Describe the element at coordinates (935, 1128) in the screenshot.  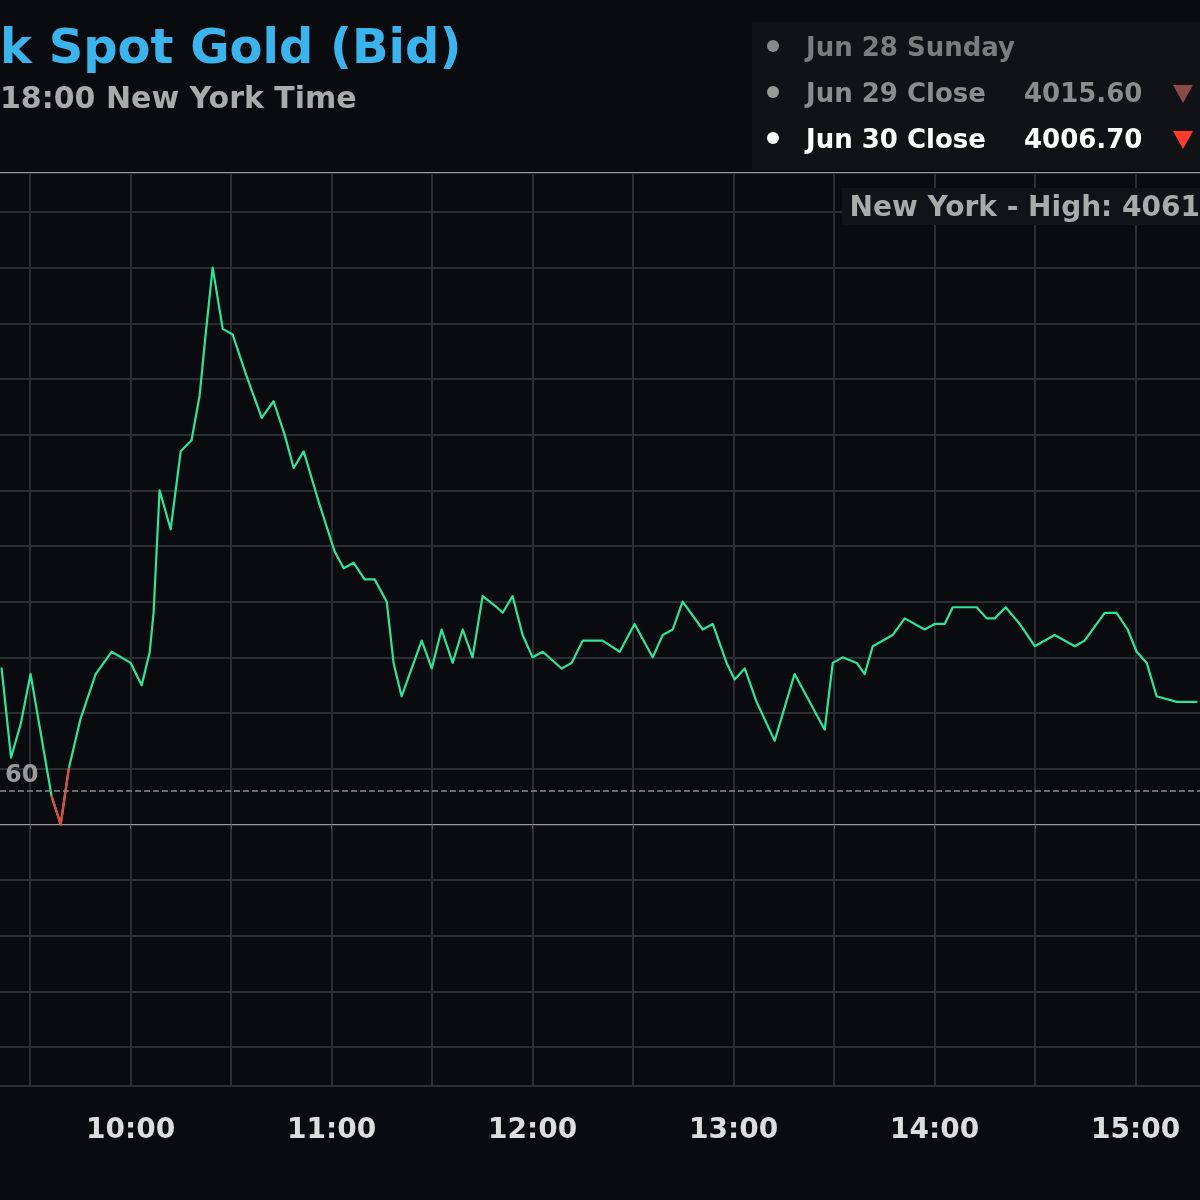
I see `x-tick-label: 14:00` at that location.